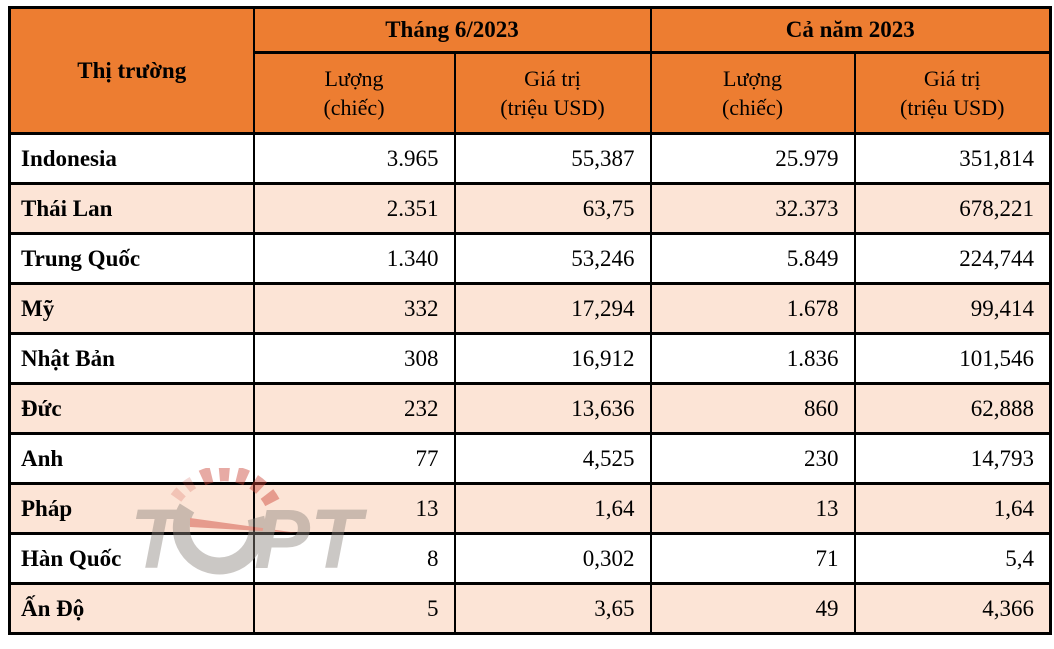  Describe the element at coordinates (952, 458) in the screenshot. I see `year-value: 14,793` at that location.